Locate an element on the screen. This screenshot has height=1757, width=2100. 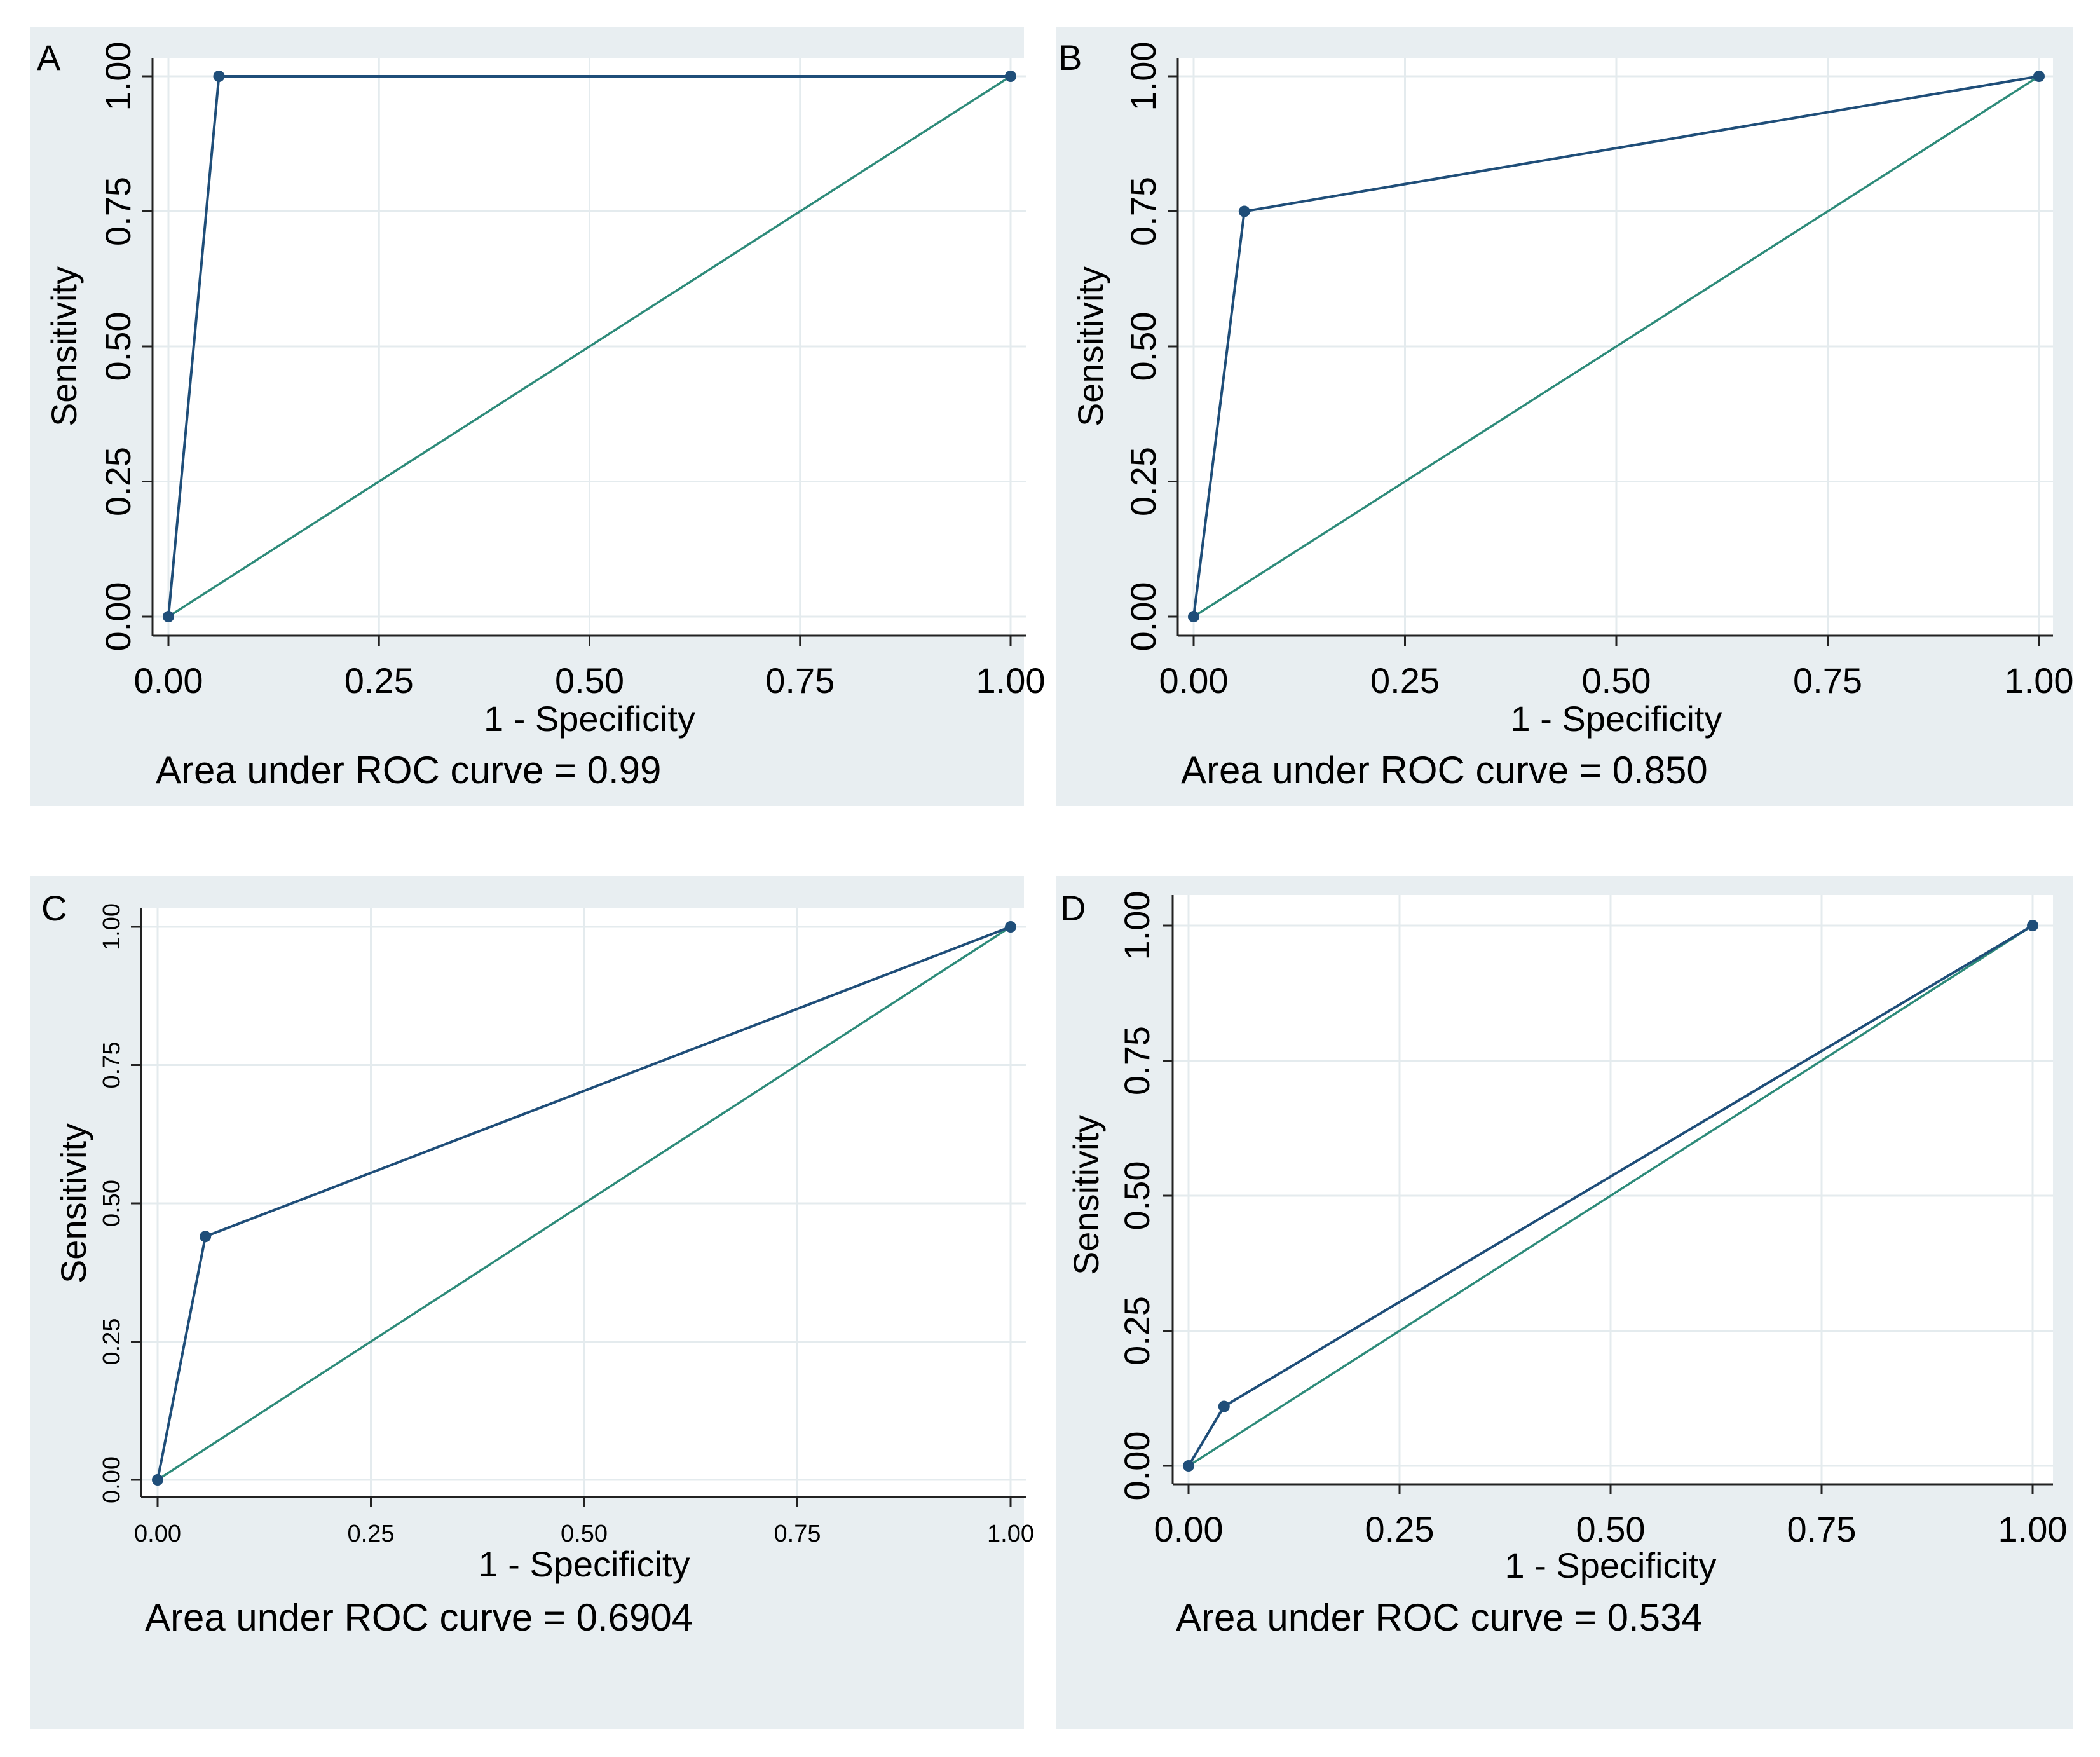
panel-label: C is located at coordinates (54, 908).